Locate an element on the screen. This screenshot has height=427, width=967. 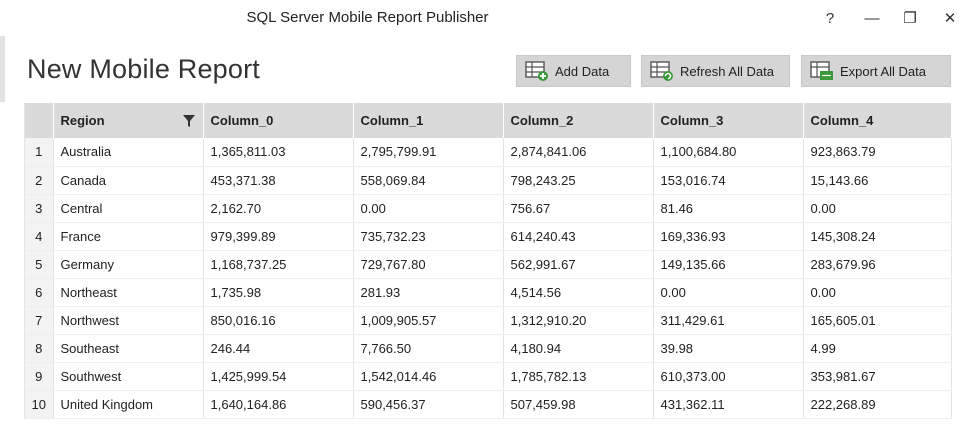
value-cell: 756.67 is located at coordinates (578, 208).